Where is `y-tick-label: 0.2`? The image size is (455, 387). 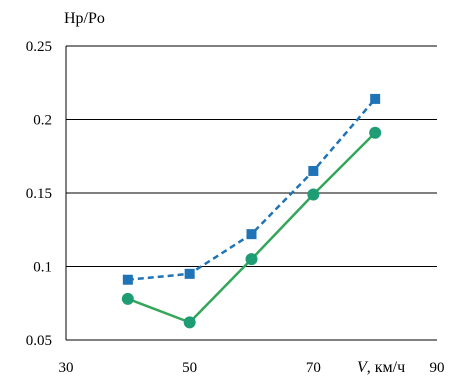
y-tick-label: 0.2 is located at coordinates (42, 121).